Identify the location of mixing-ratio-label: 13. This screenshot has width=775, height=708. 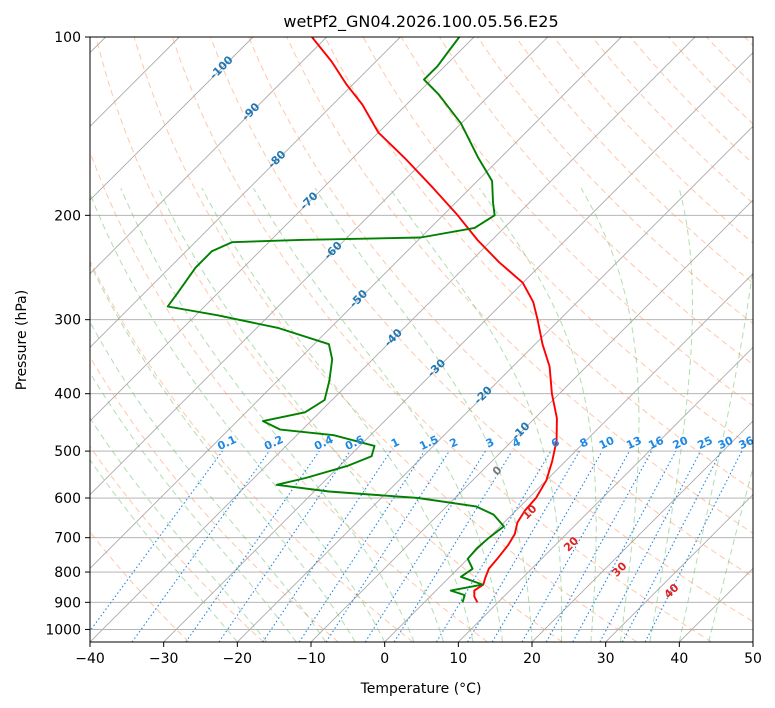
(633, 443).